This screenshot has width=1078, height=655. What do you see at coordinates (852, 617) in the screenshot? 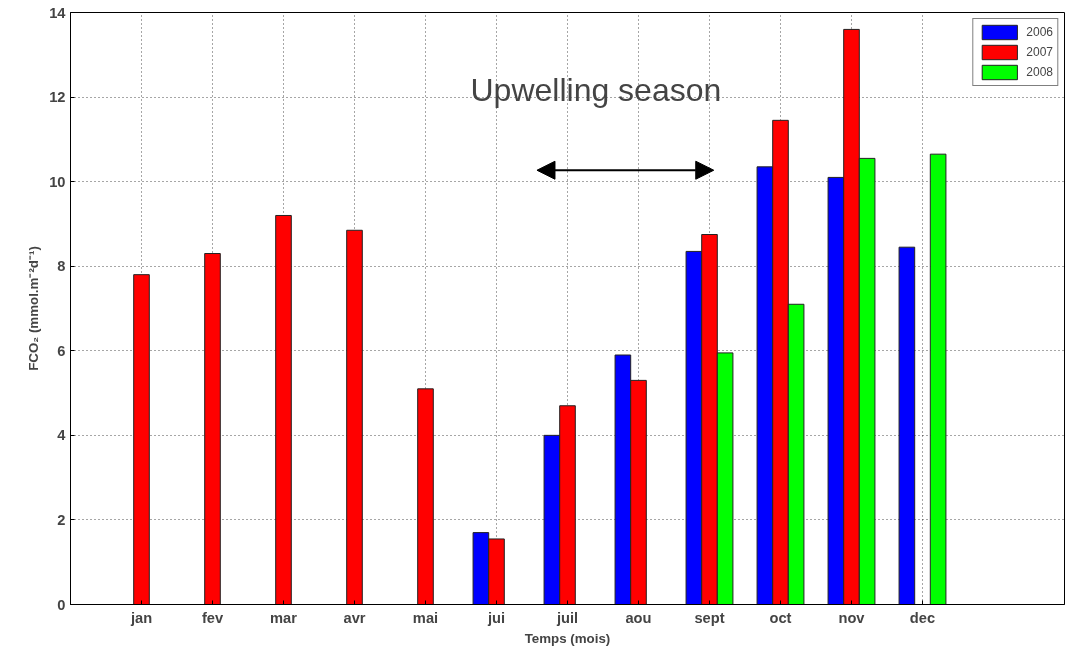
I see `x-tick-label: nov` at bounding box center [852, 617].